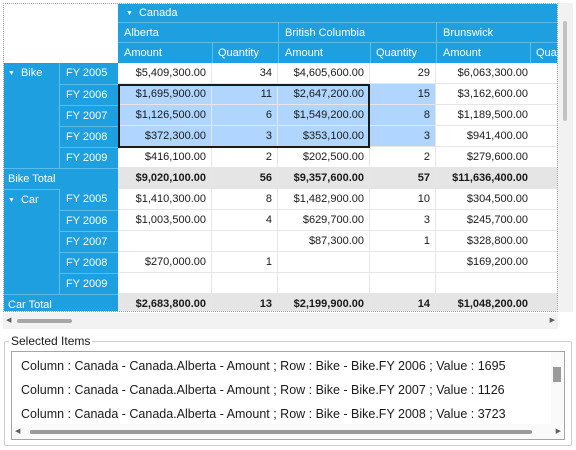  What do you see at coordinates (324, 178) in the screenshot?
I see `total-cell: $9,357,600.00` at bounding box center [324, 178].